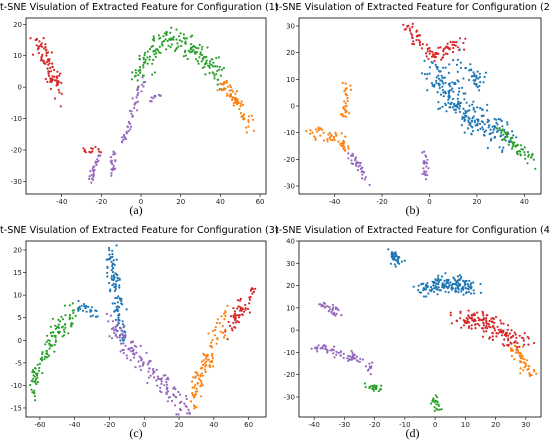 The width and height of the screenshot is (550, 444). What do you see at coordinates (344, 424) in the screenshot?
I see `x-tick-label: -30` at bounding box center [344, 424].